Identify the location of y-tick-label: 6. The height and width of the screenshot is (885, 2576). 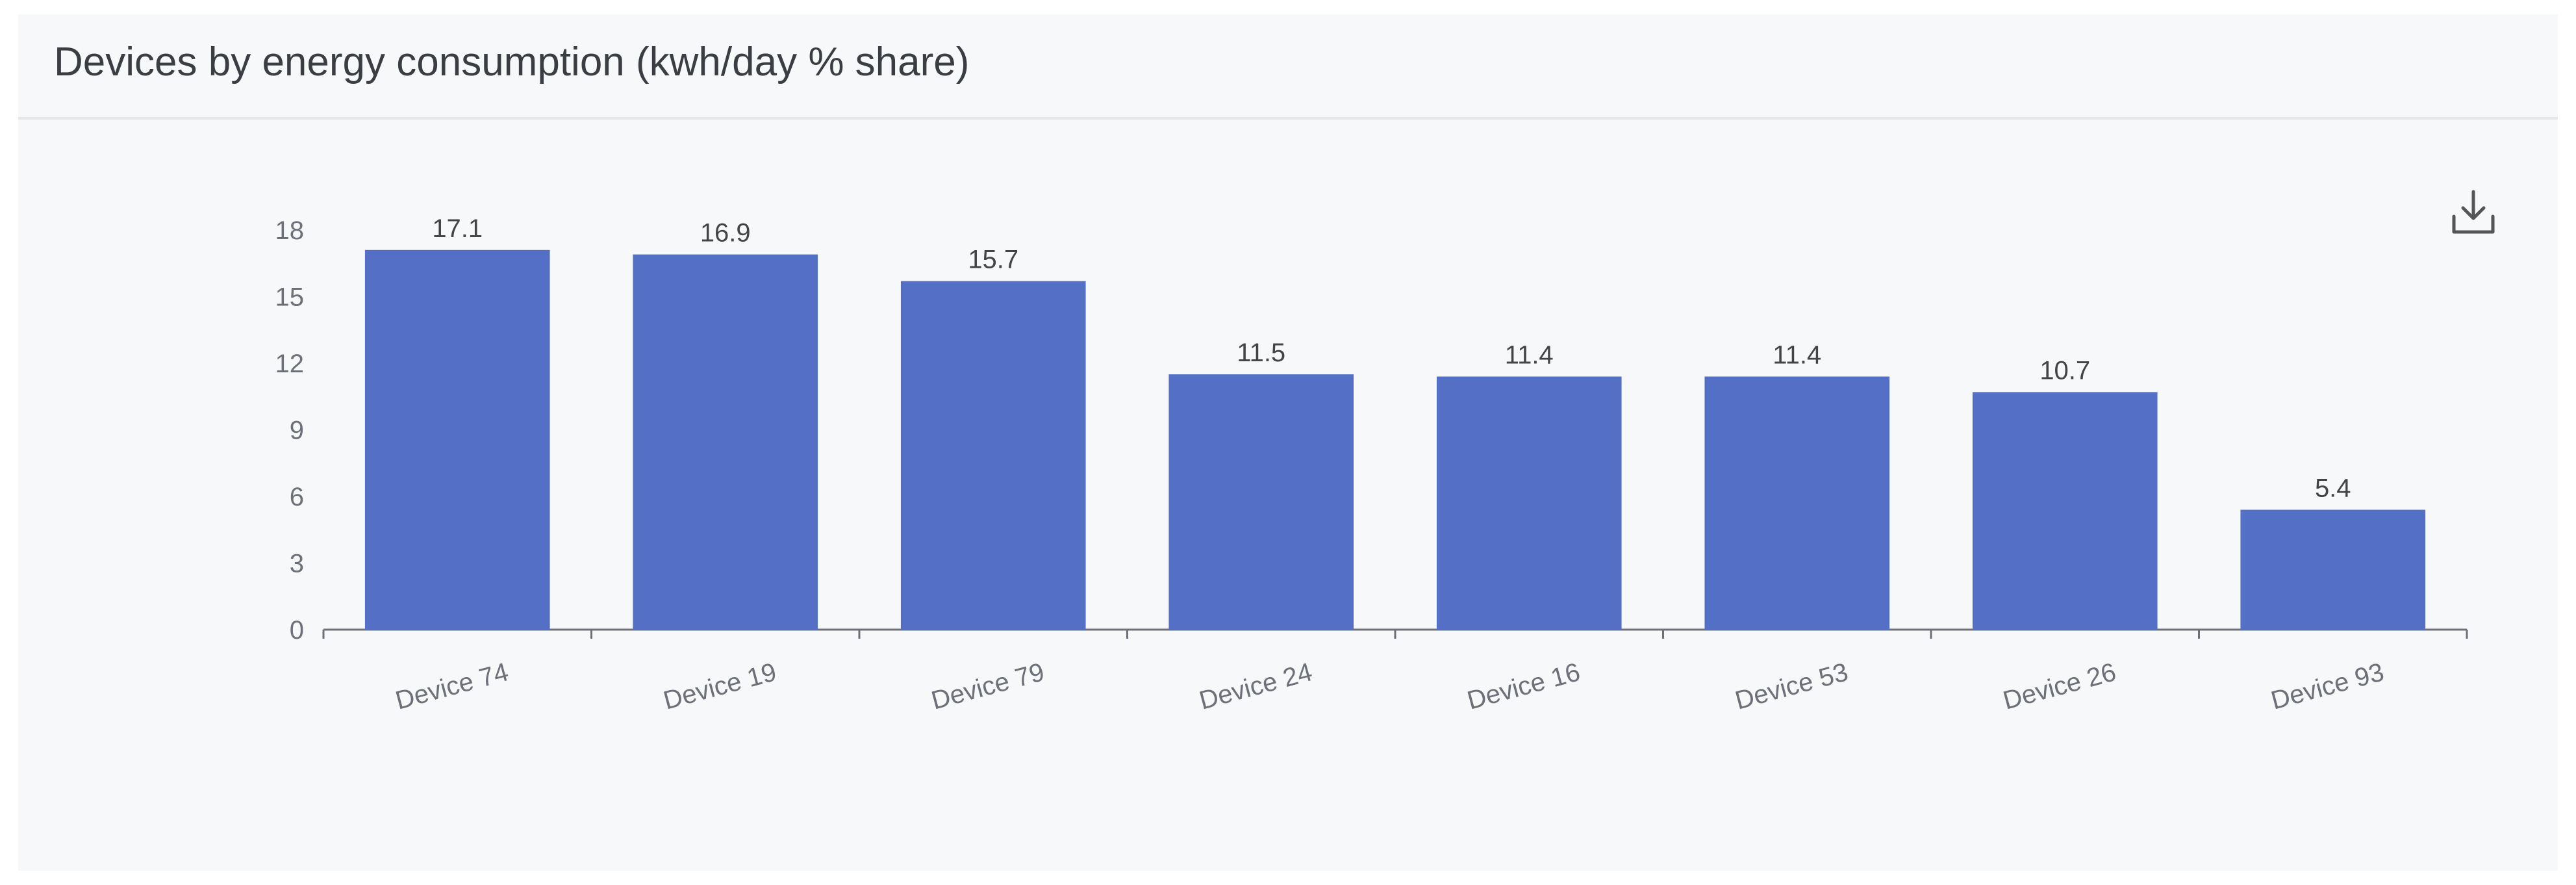
(297, 497).